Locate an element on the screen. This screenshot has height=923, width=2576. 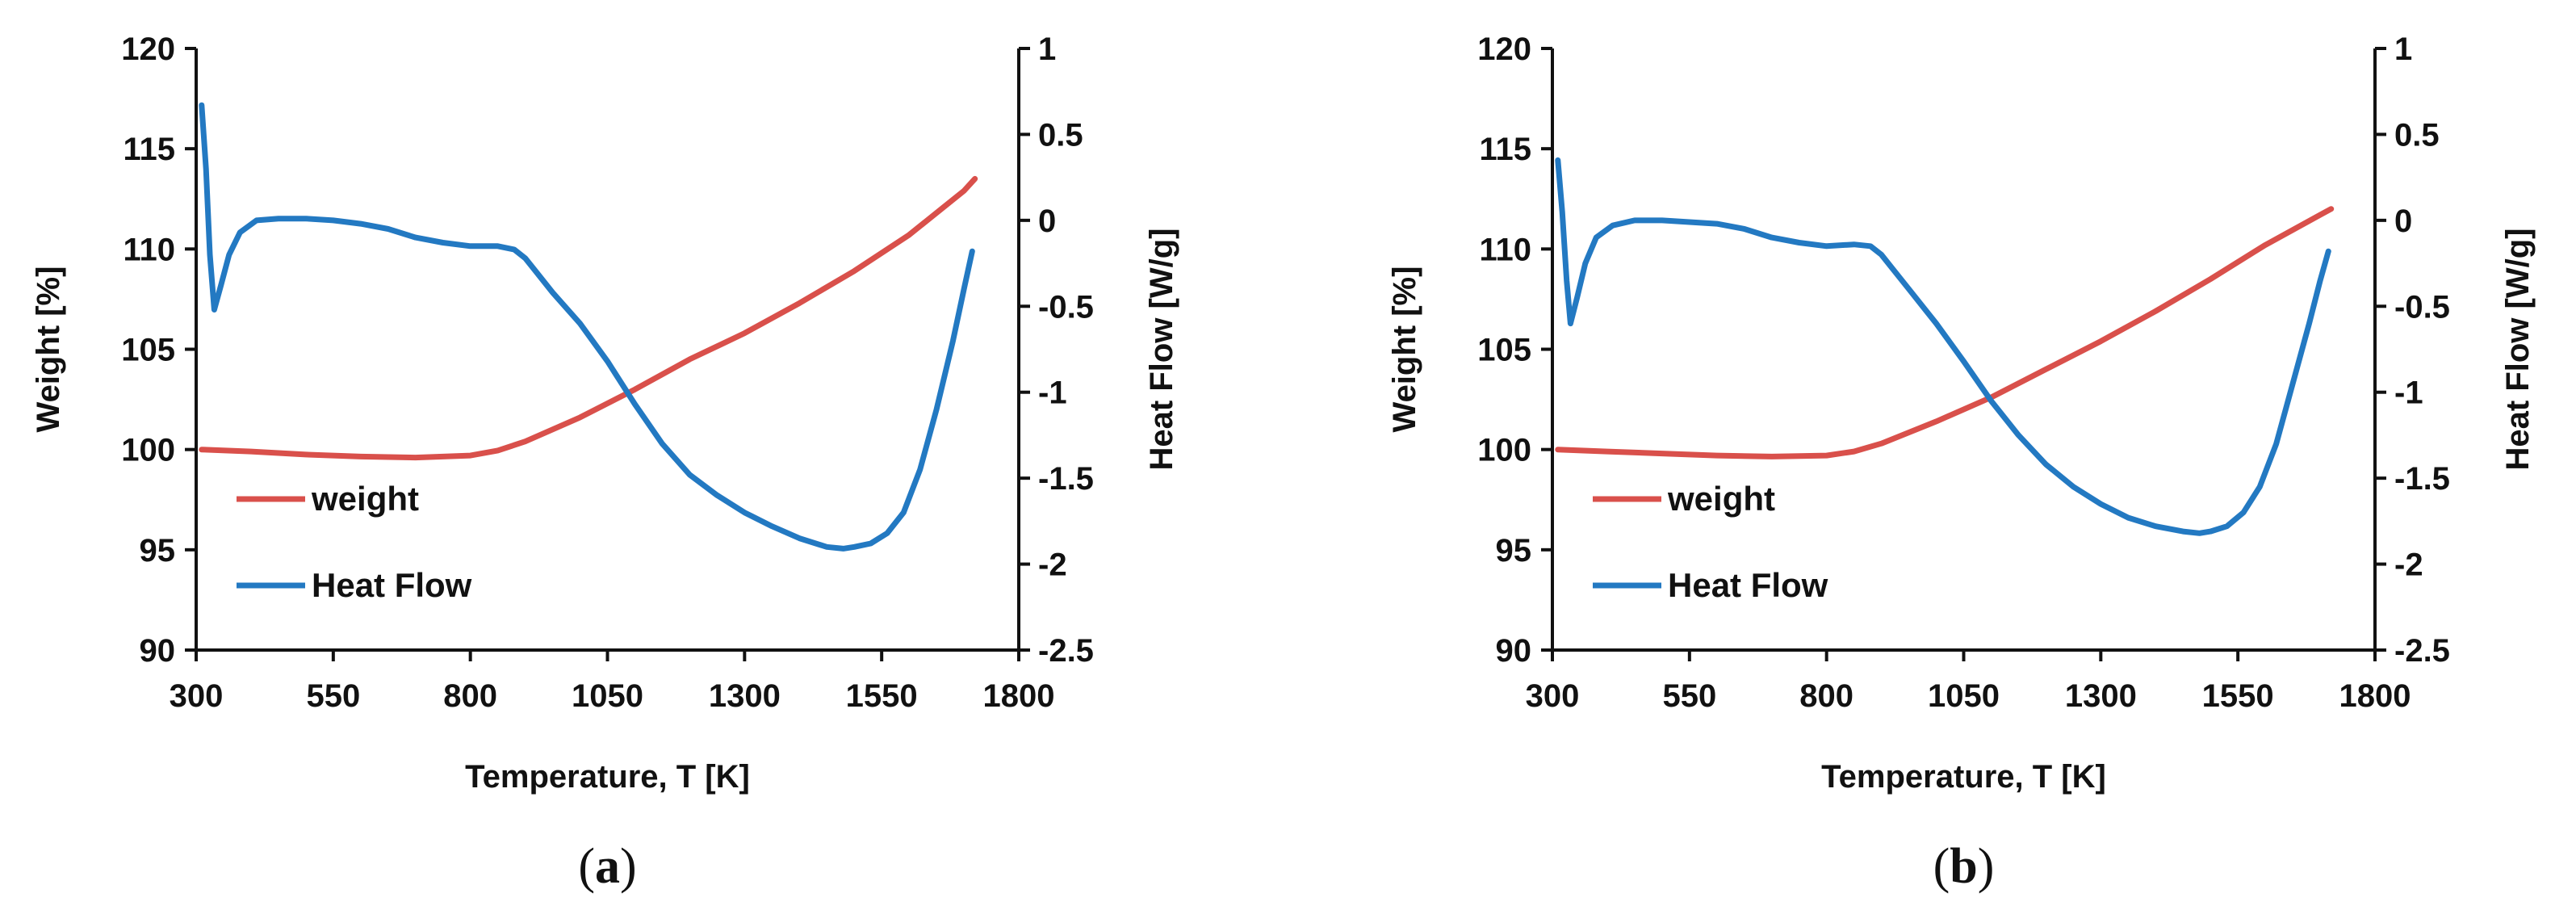
series-panel-b is located at coordinates (1945, 346).